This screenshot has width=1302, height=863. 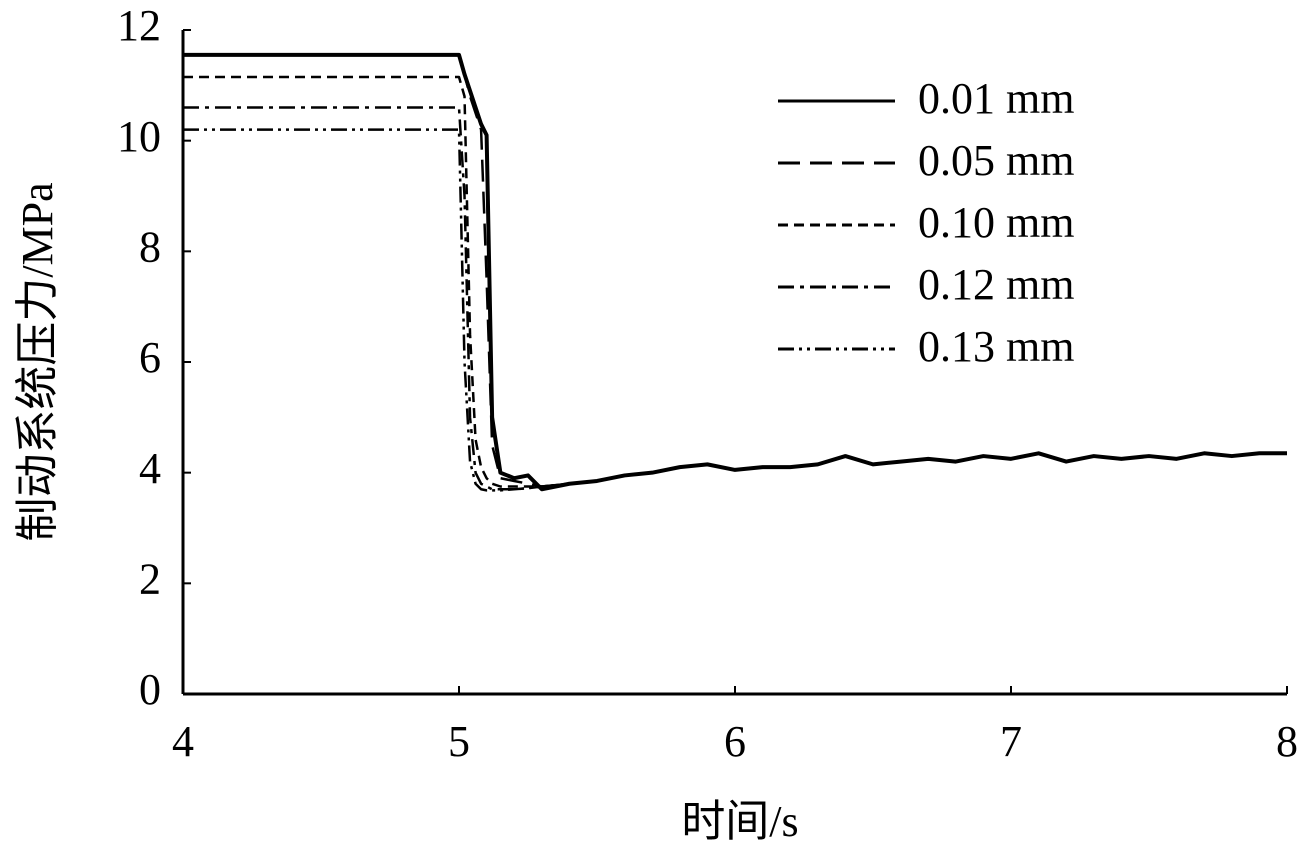 What do you see at coordinates (996, 284) in the screenshot?
I see `legend-label: 0.12 mm` at bounding box center [996, 284].